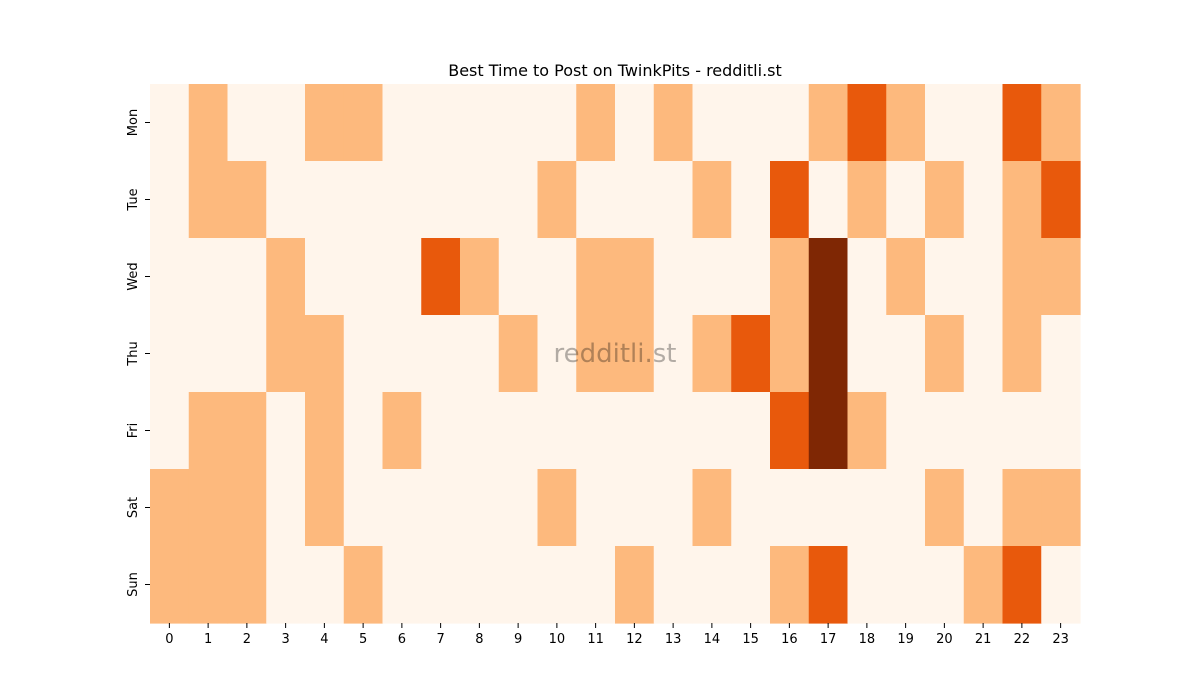 The width and height of the screenshot is (1200, 700). Describe the element at coordinates (133, 276) in the screenshot. I see `y-tick-label: Wed` at that location.